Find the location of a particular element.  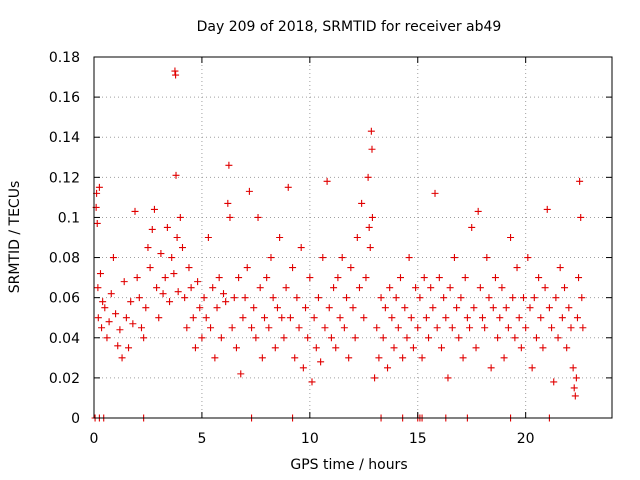

y-tick-label: 0.14 is located at coordinates (64, 138).